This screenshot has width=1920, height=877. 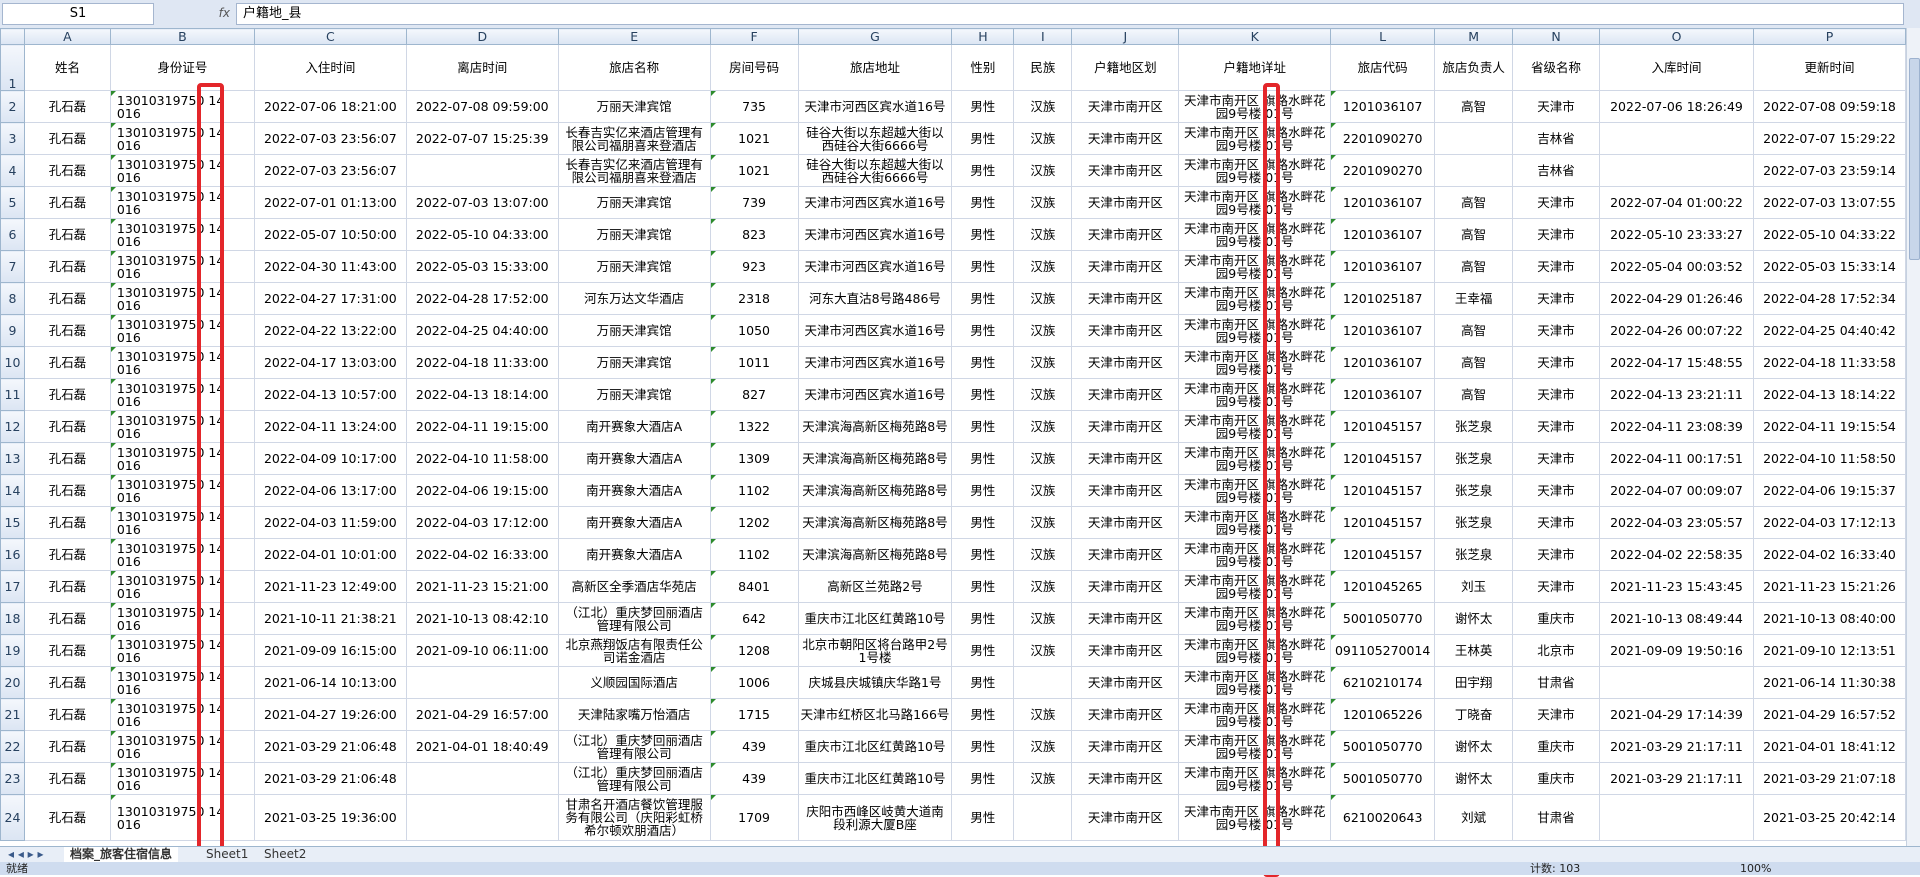 I want to click on cell: 1021, so click(x=754, y=138).